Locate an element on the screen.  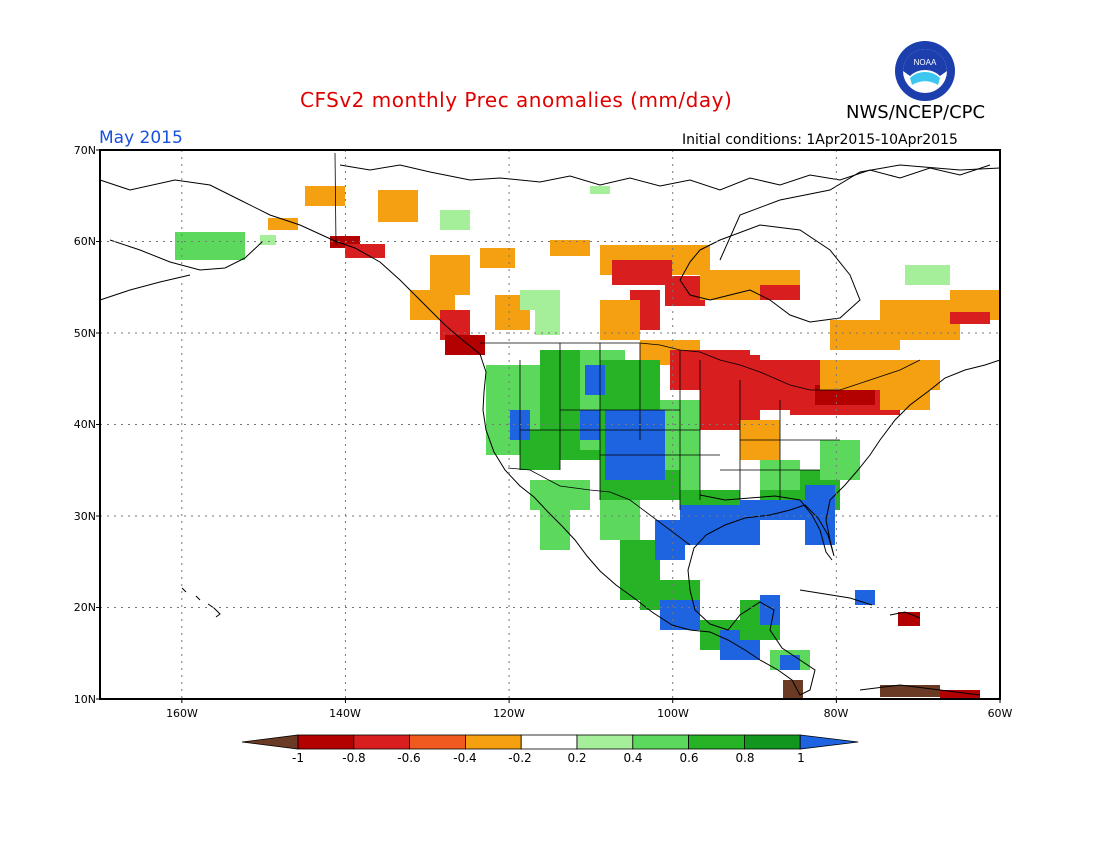
border-us-canada is located at coordinates (700, 366).